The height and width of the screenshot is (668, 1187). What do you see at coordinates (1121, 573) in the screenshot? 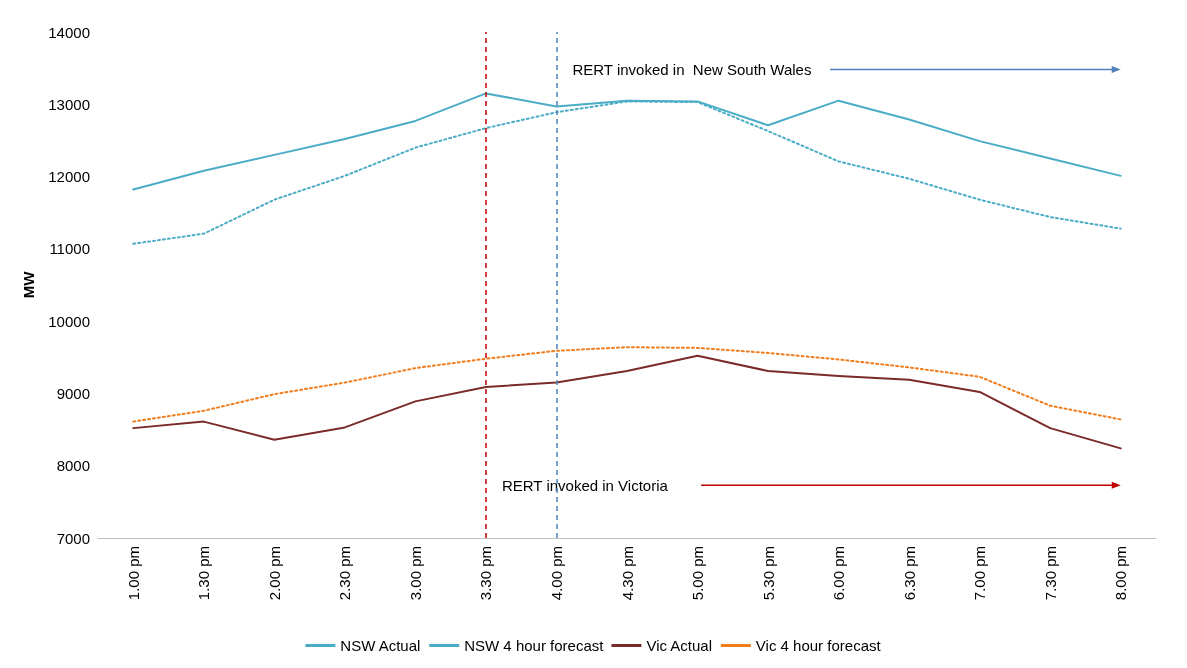
I see `x-tick-label: 8.00 pm` at bounding box center [1121, 573].